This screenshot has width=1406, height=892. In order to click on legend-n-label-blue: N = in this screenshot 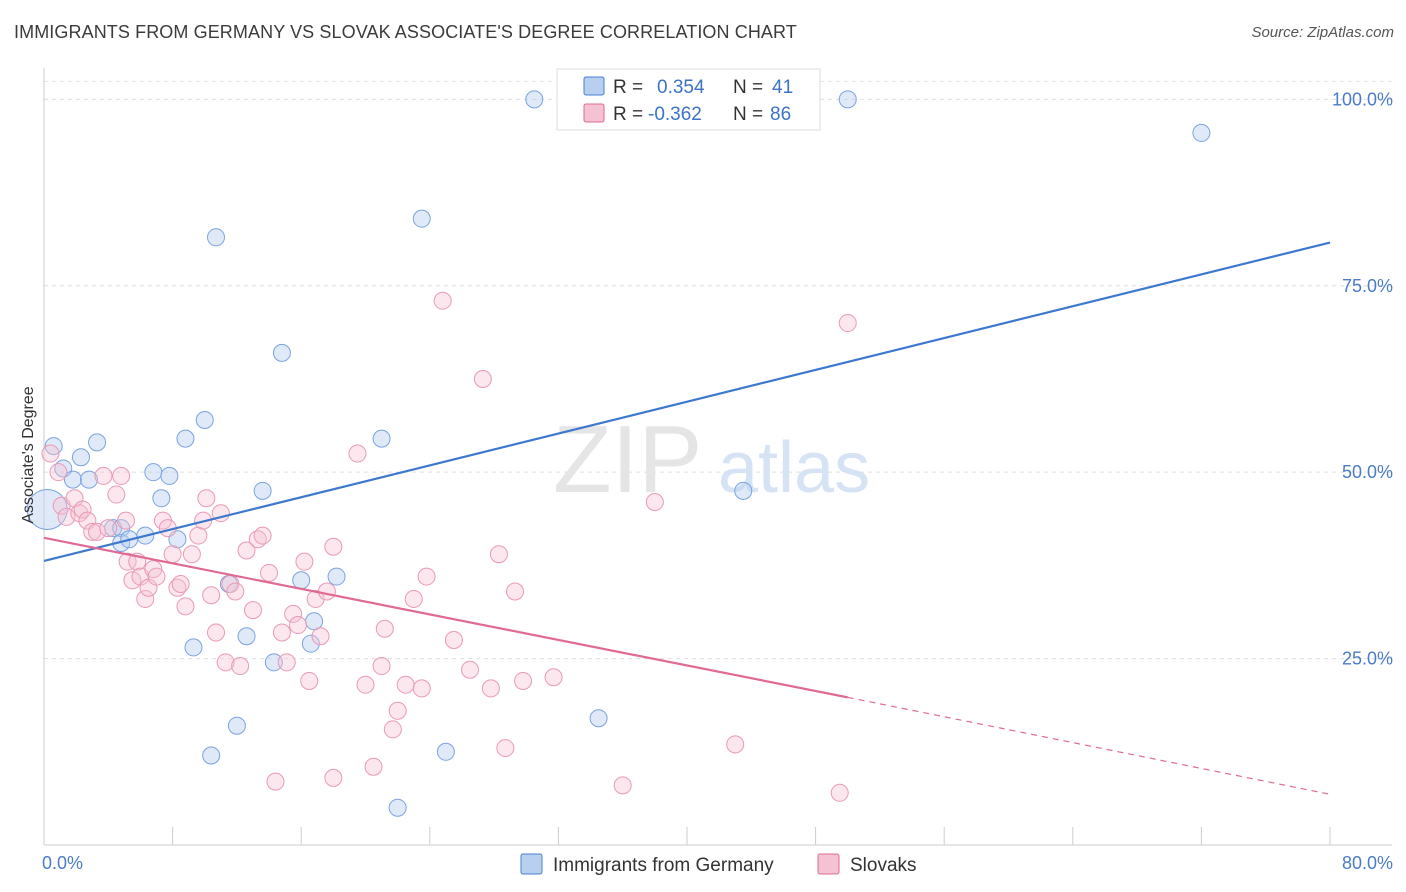, I will do `click(748, 87)`.